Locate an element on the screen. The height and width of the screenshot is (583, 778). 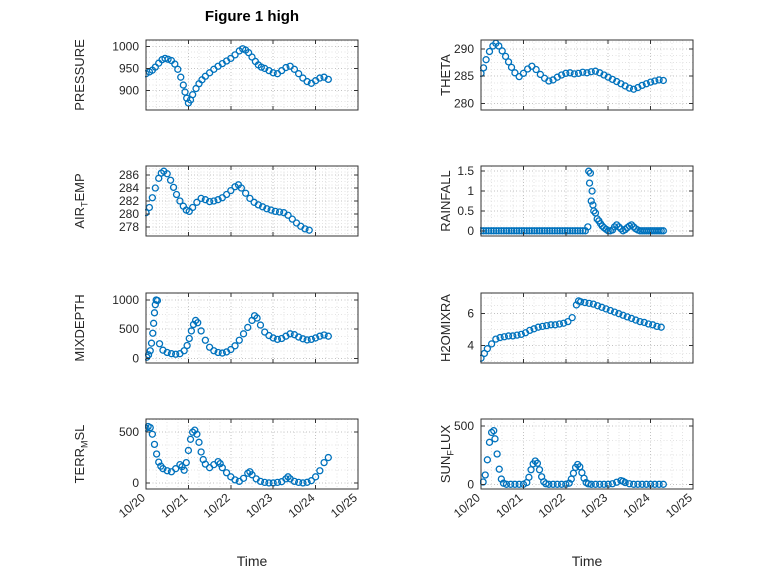
y-tick-label: 1 is located at coordinates (470, 191).